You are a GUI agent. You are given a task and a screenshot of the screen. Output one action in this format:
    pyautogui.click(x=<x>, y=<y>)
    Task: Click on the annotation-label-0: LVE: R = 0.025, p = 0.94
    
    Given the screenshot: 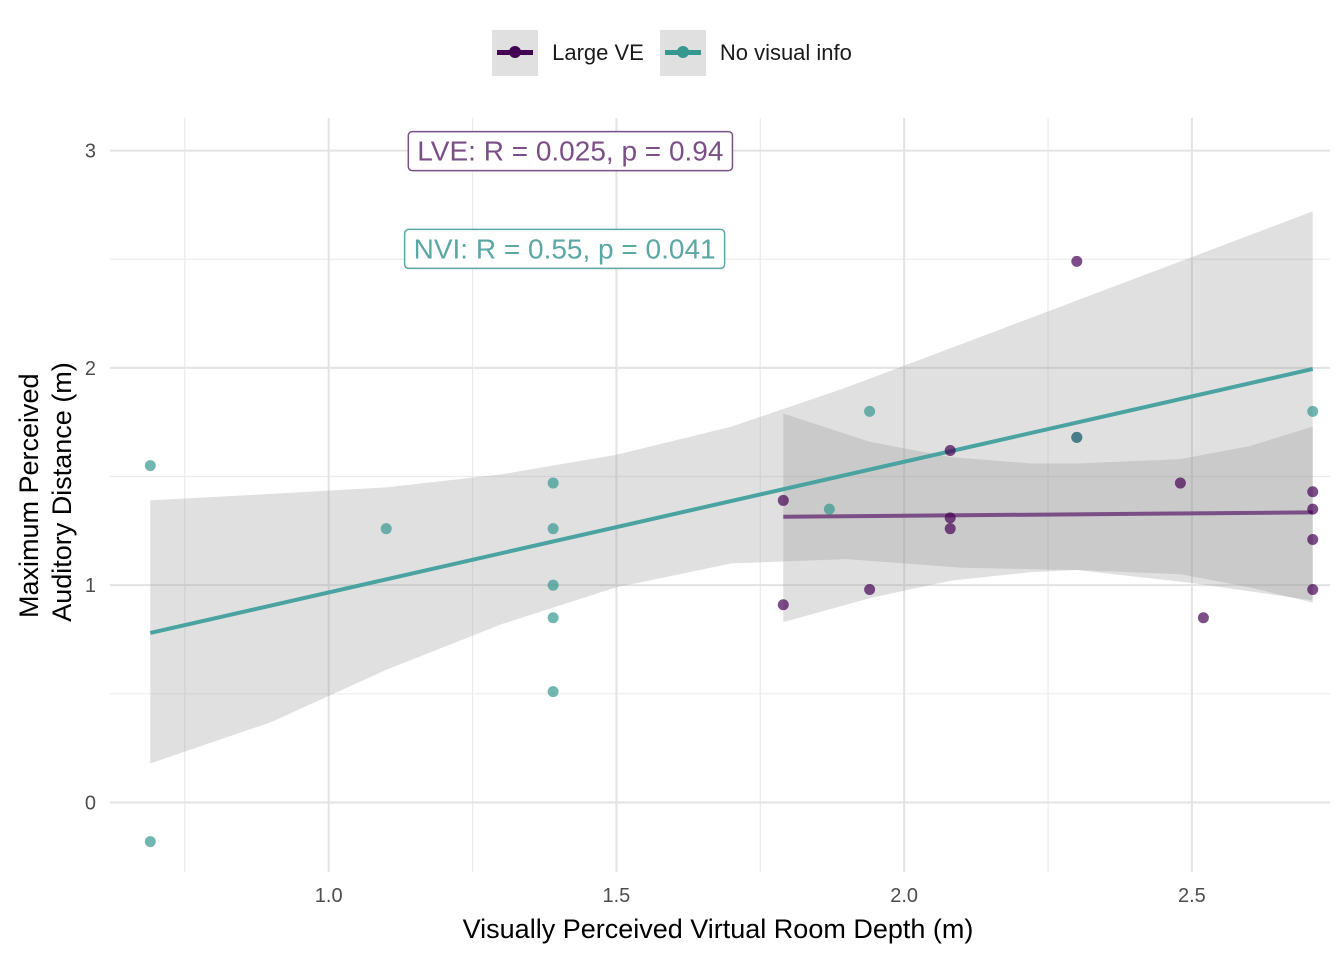 What is the action you would take?
    pyautogui.click(x=570, y=151)
    